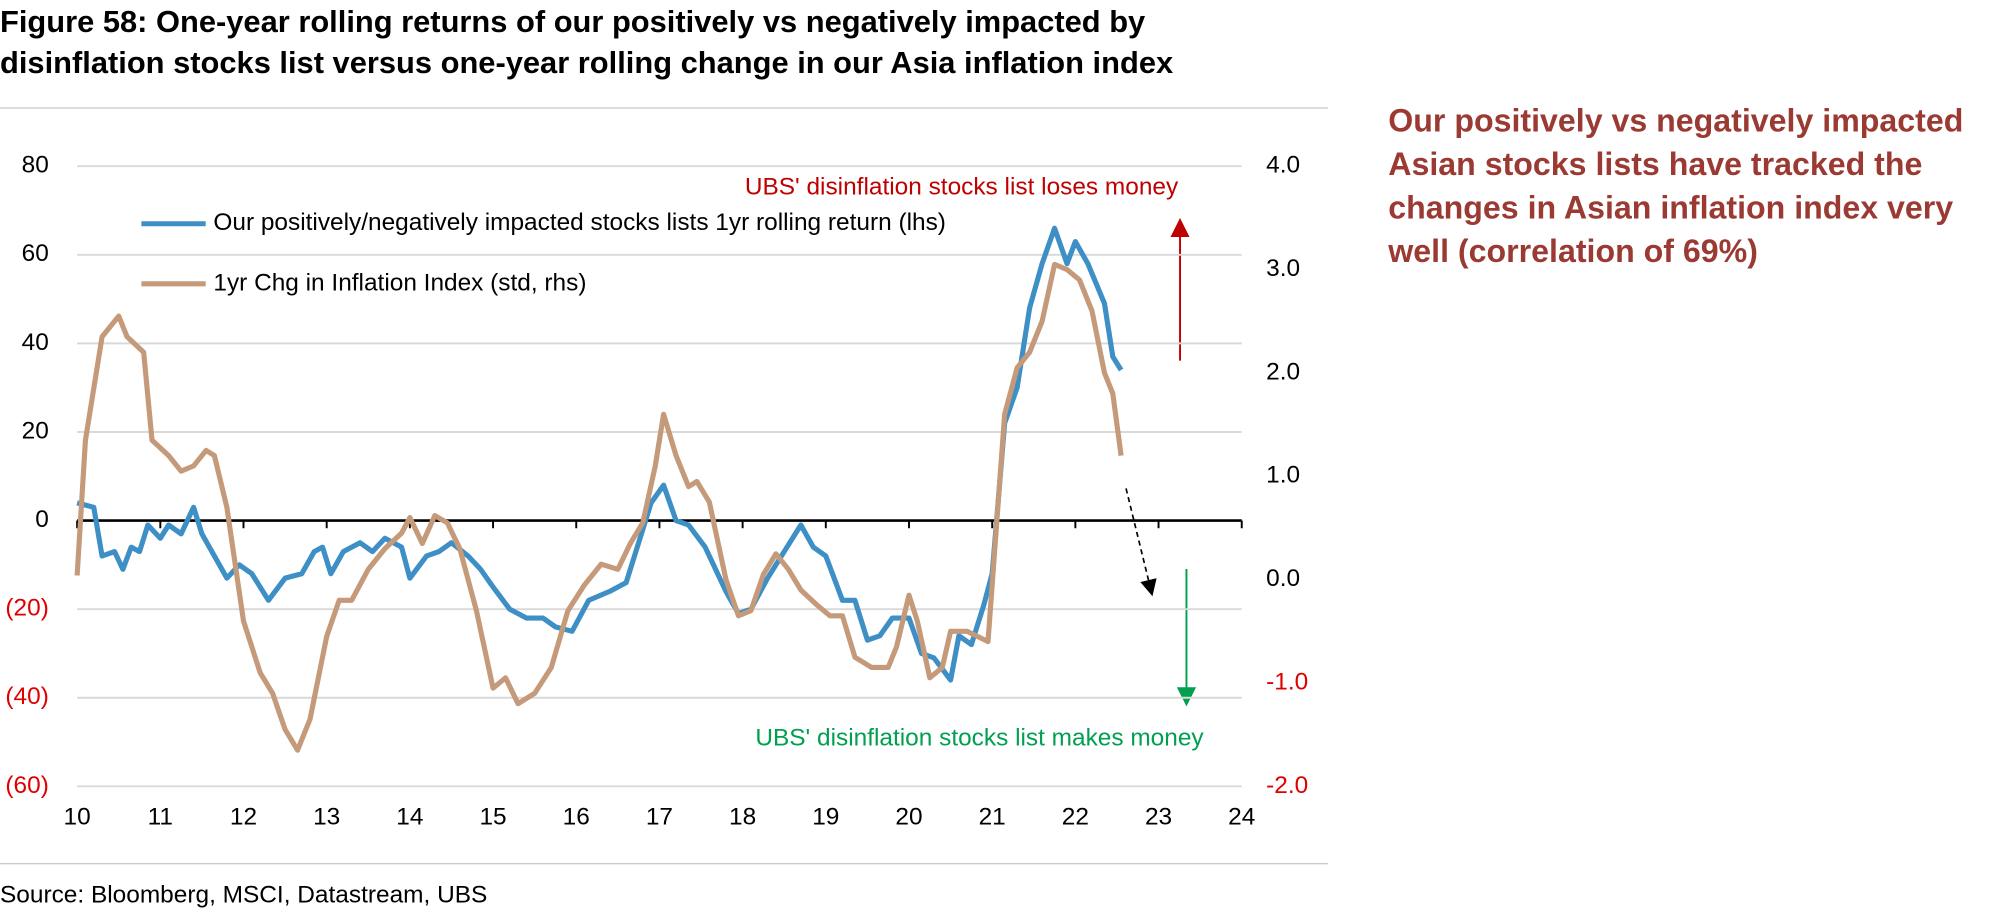 The width and height of the screenshot is (2013, 918). I want to click on x-tick-label: 16, so click(576, 817).